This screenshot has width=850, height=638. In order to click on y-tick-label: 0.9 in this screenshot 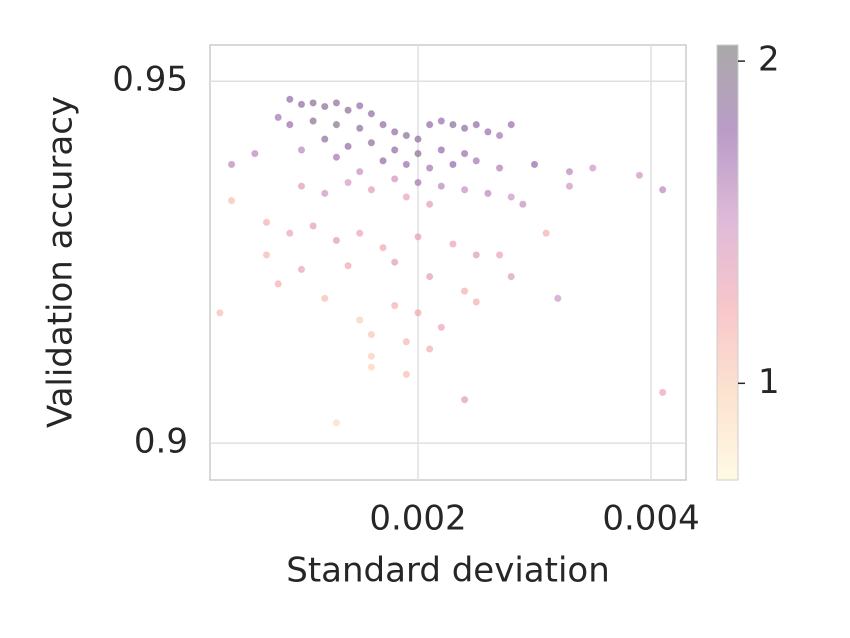, I will do `click(161, 442)`.